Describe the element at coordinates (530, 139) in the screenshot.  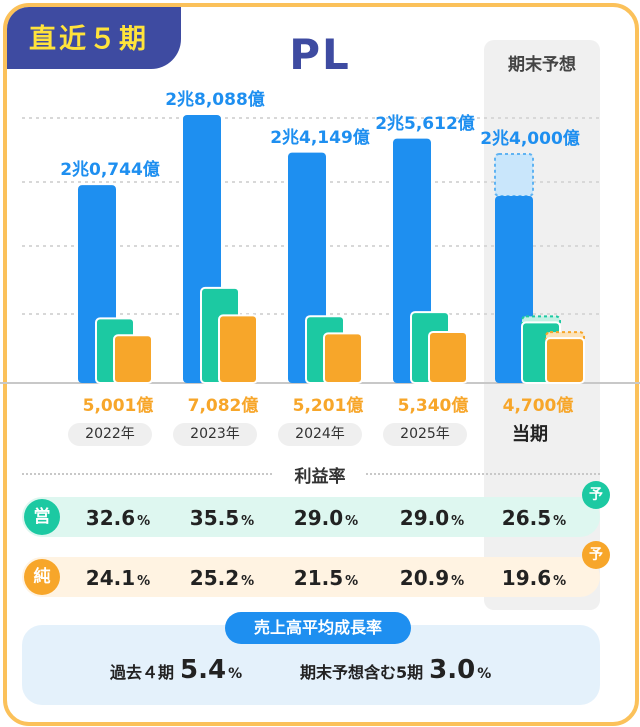
I see `revenue-label-4: 2兆4,000億` at that location.